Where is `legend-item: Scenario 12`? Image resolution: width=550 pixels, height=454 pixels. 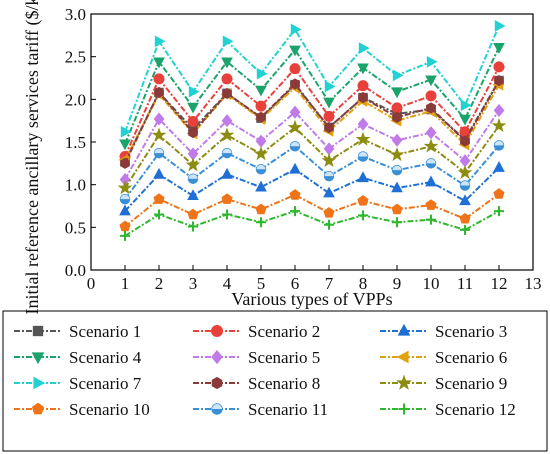
legend-item: Scenario 12 is located at coordinates (448, 409).